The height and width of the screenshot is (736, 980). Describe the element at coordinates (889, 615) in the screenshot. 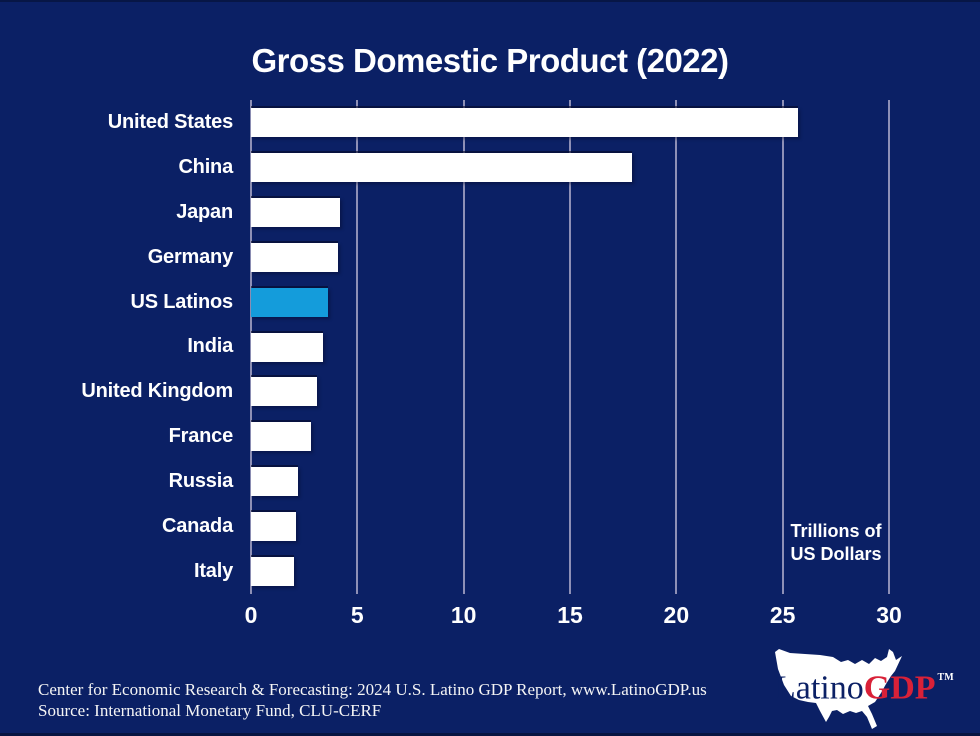

I see `x-tick-30: 30` at that location.